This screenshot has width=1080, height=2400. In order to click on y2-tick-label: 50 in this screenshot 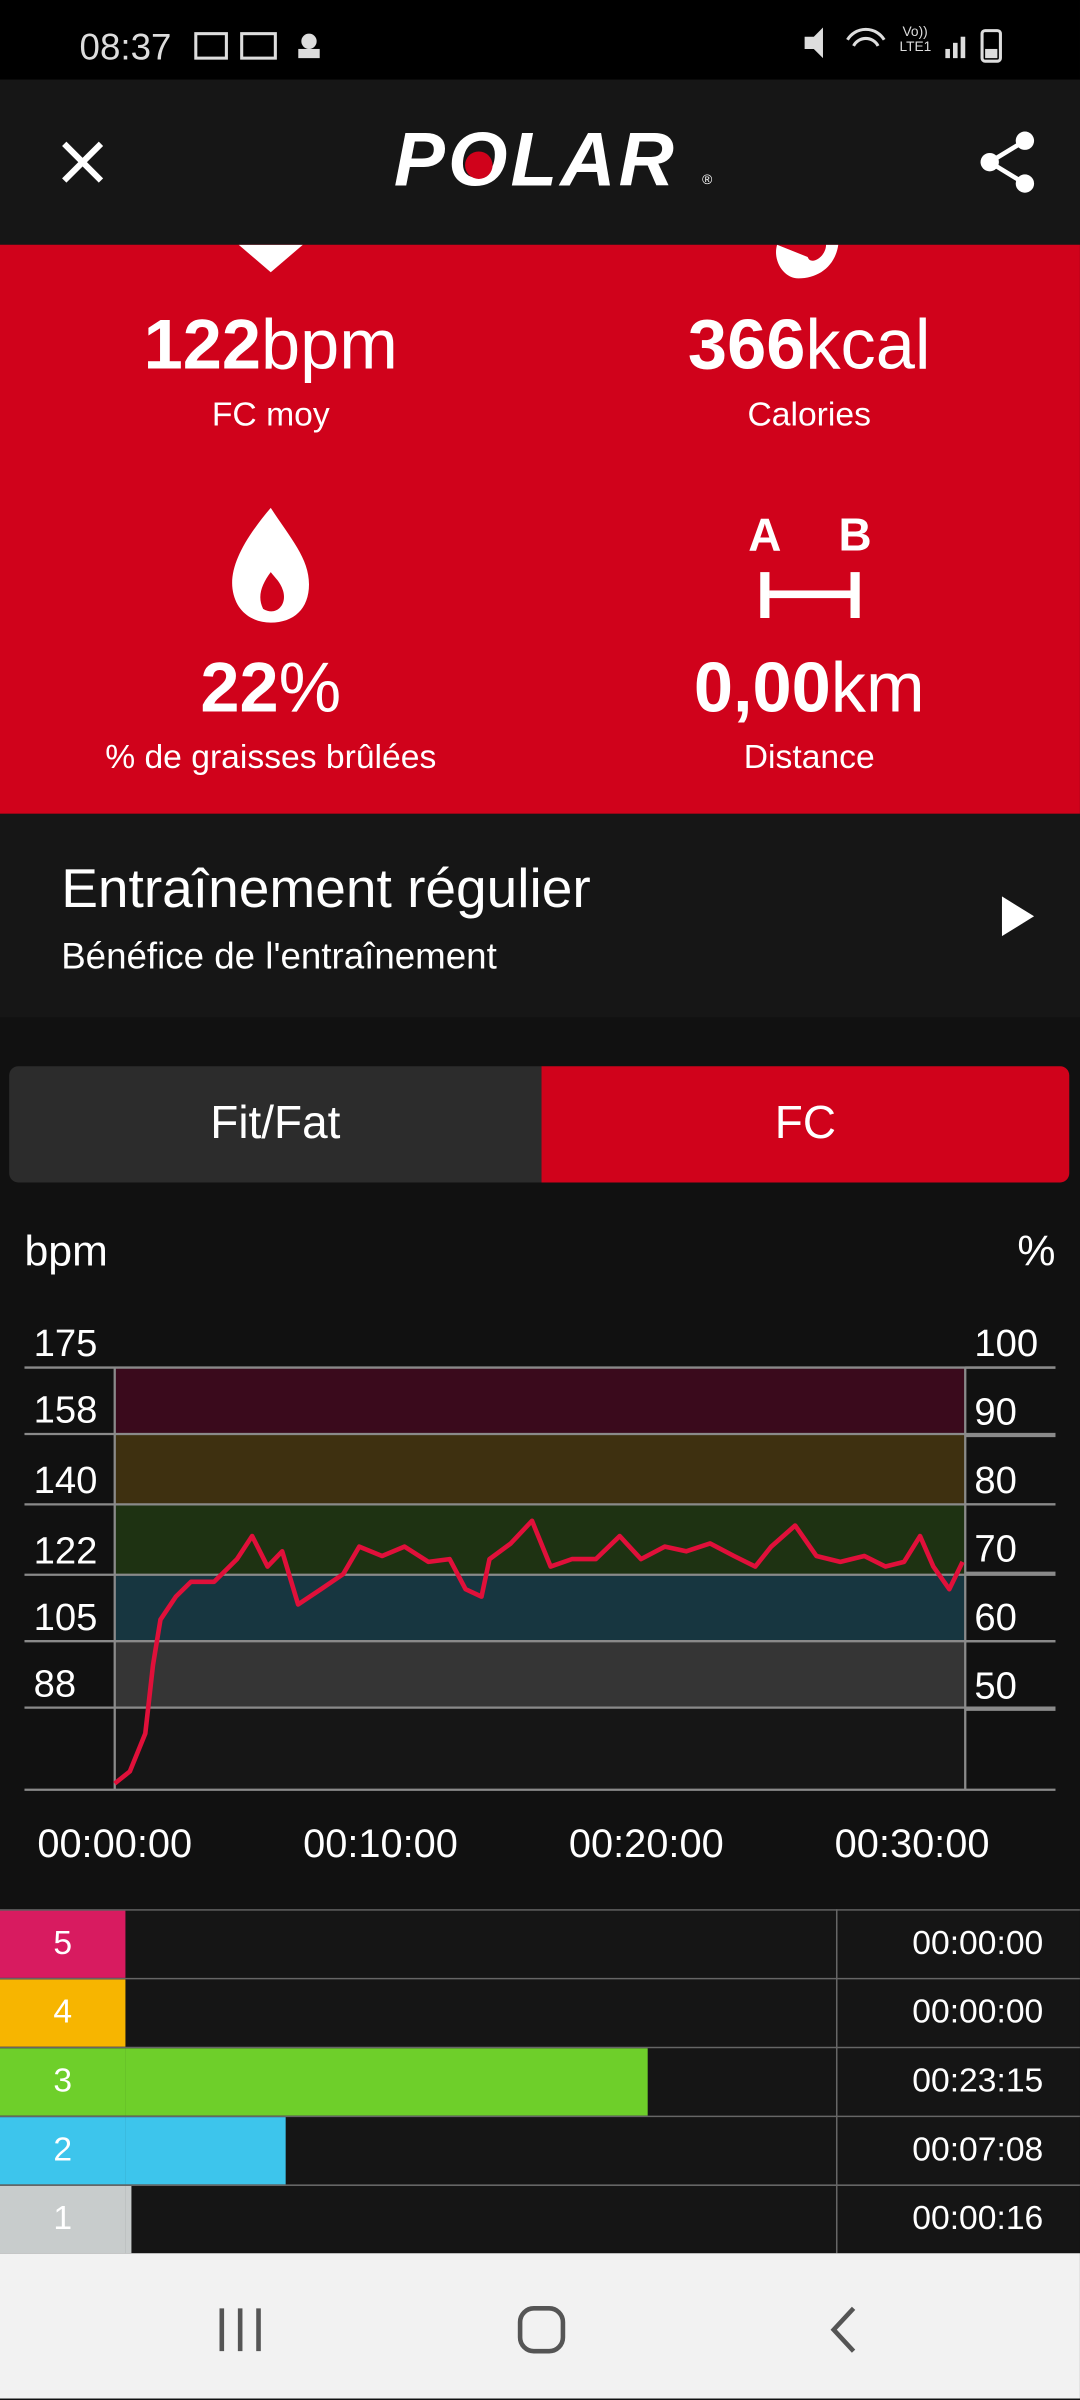, I will do `click(995, 1685)`.